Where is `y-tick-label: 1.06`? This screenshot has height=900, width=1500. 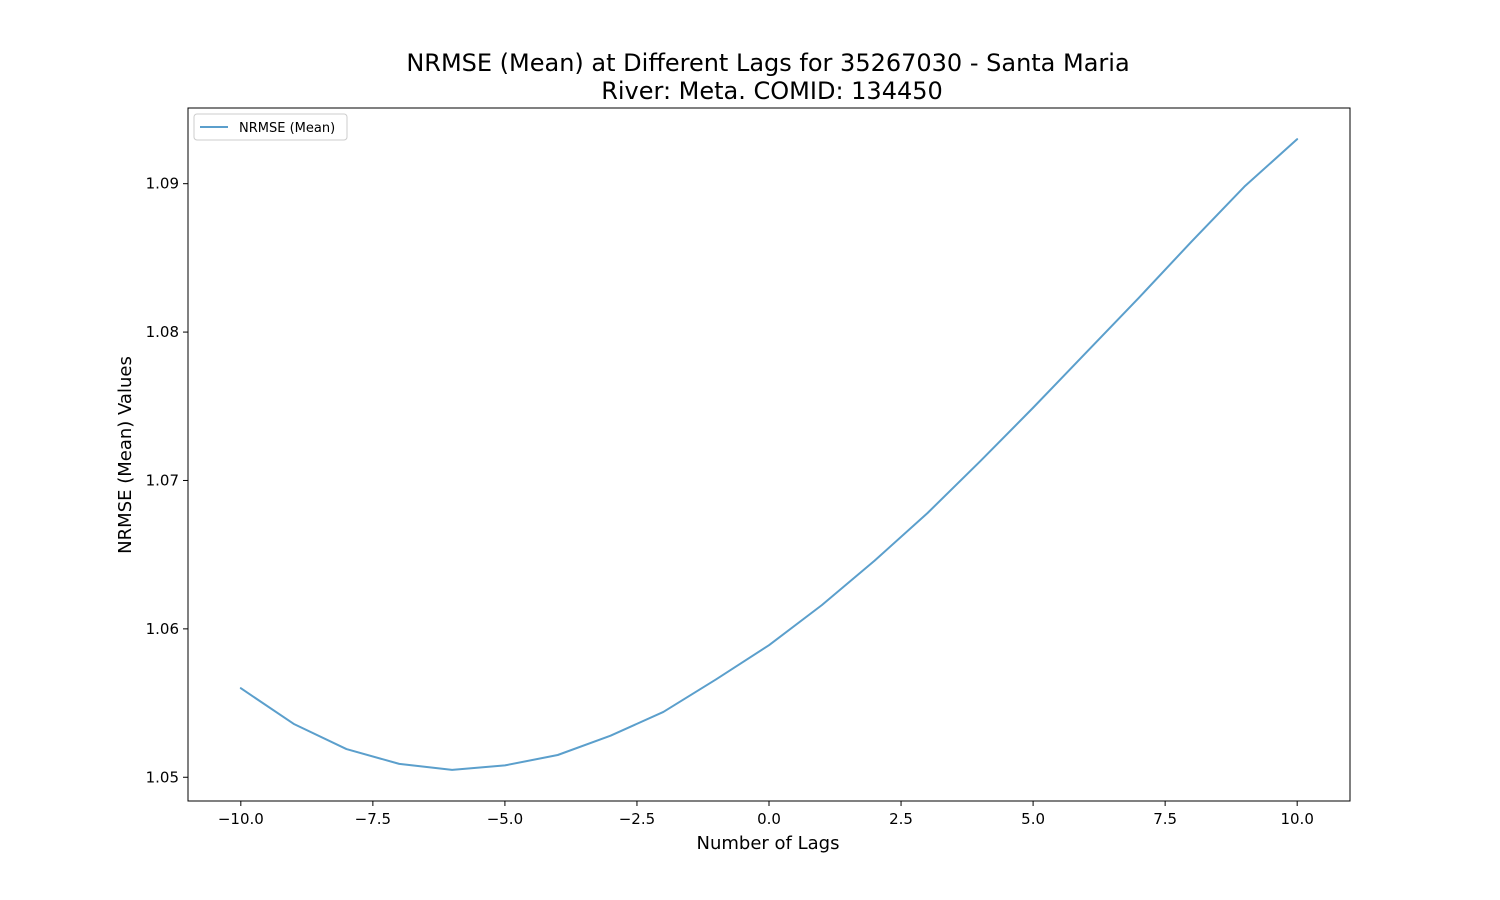 y-tick-label: 1.06 is located at coordinates (162, 629).